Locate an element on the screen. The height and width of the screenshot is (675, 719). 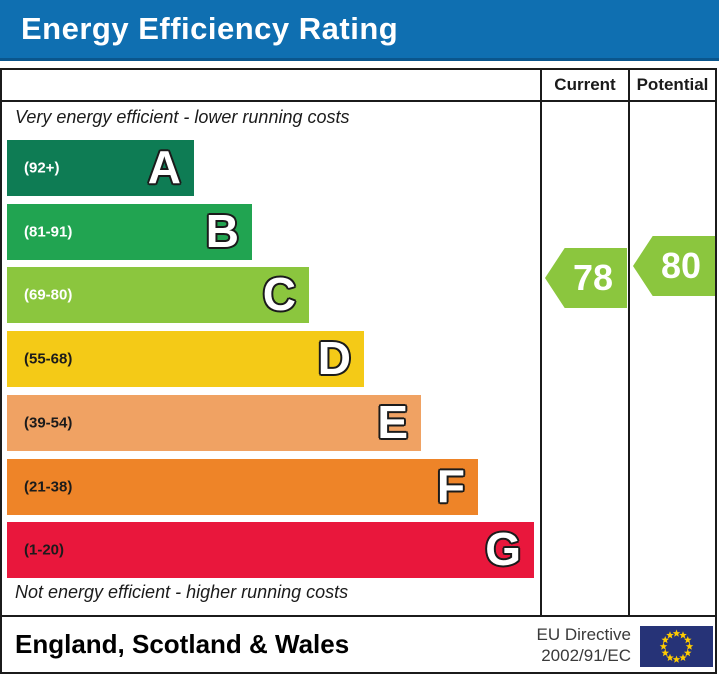
current-rating-value: 78 is located at coordinates (593, 277).